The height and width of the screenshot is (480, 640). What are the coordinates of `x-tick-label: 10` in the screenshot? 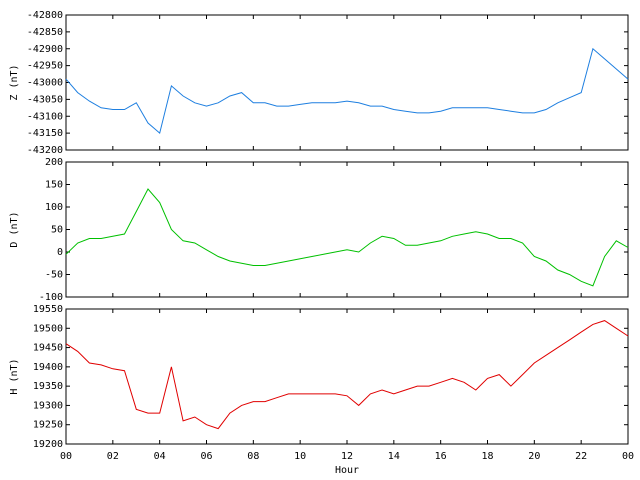 It's located at (300, 456).